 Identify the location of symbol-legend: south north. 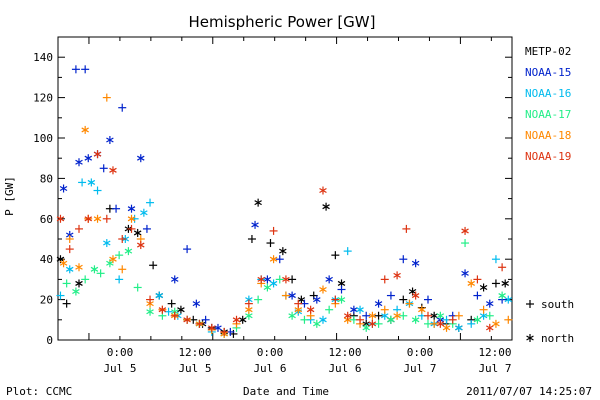
(550, 321).